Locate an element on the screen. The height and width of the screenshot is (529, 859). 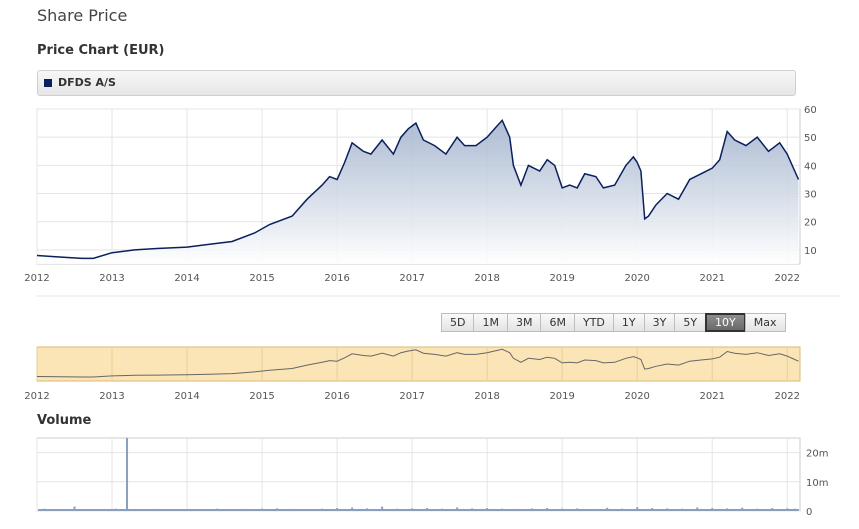
navigator-x-tick-label: 2017 is located at coordinates (411, 396).